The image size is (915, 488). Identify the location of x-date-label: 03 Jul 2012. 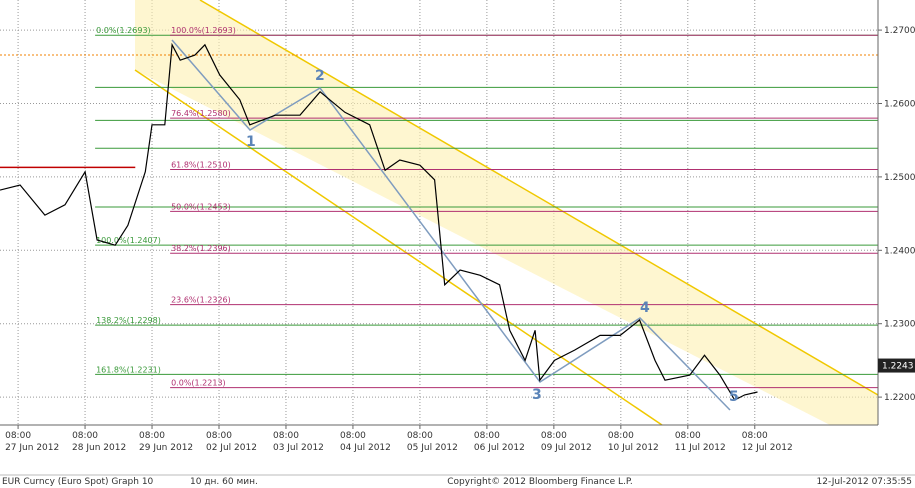
(298, 448).